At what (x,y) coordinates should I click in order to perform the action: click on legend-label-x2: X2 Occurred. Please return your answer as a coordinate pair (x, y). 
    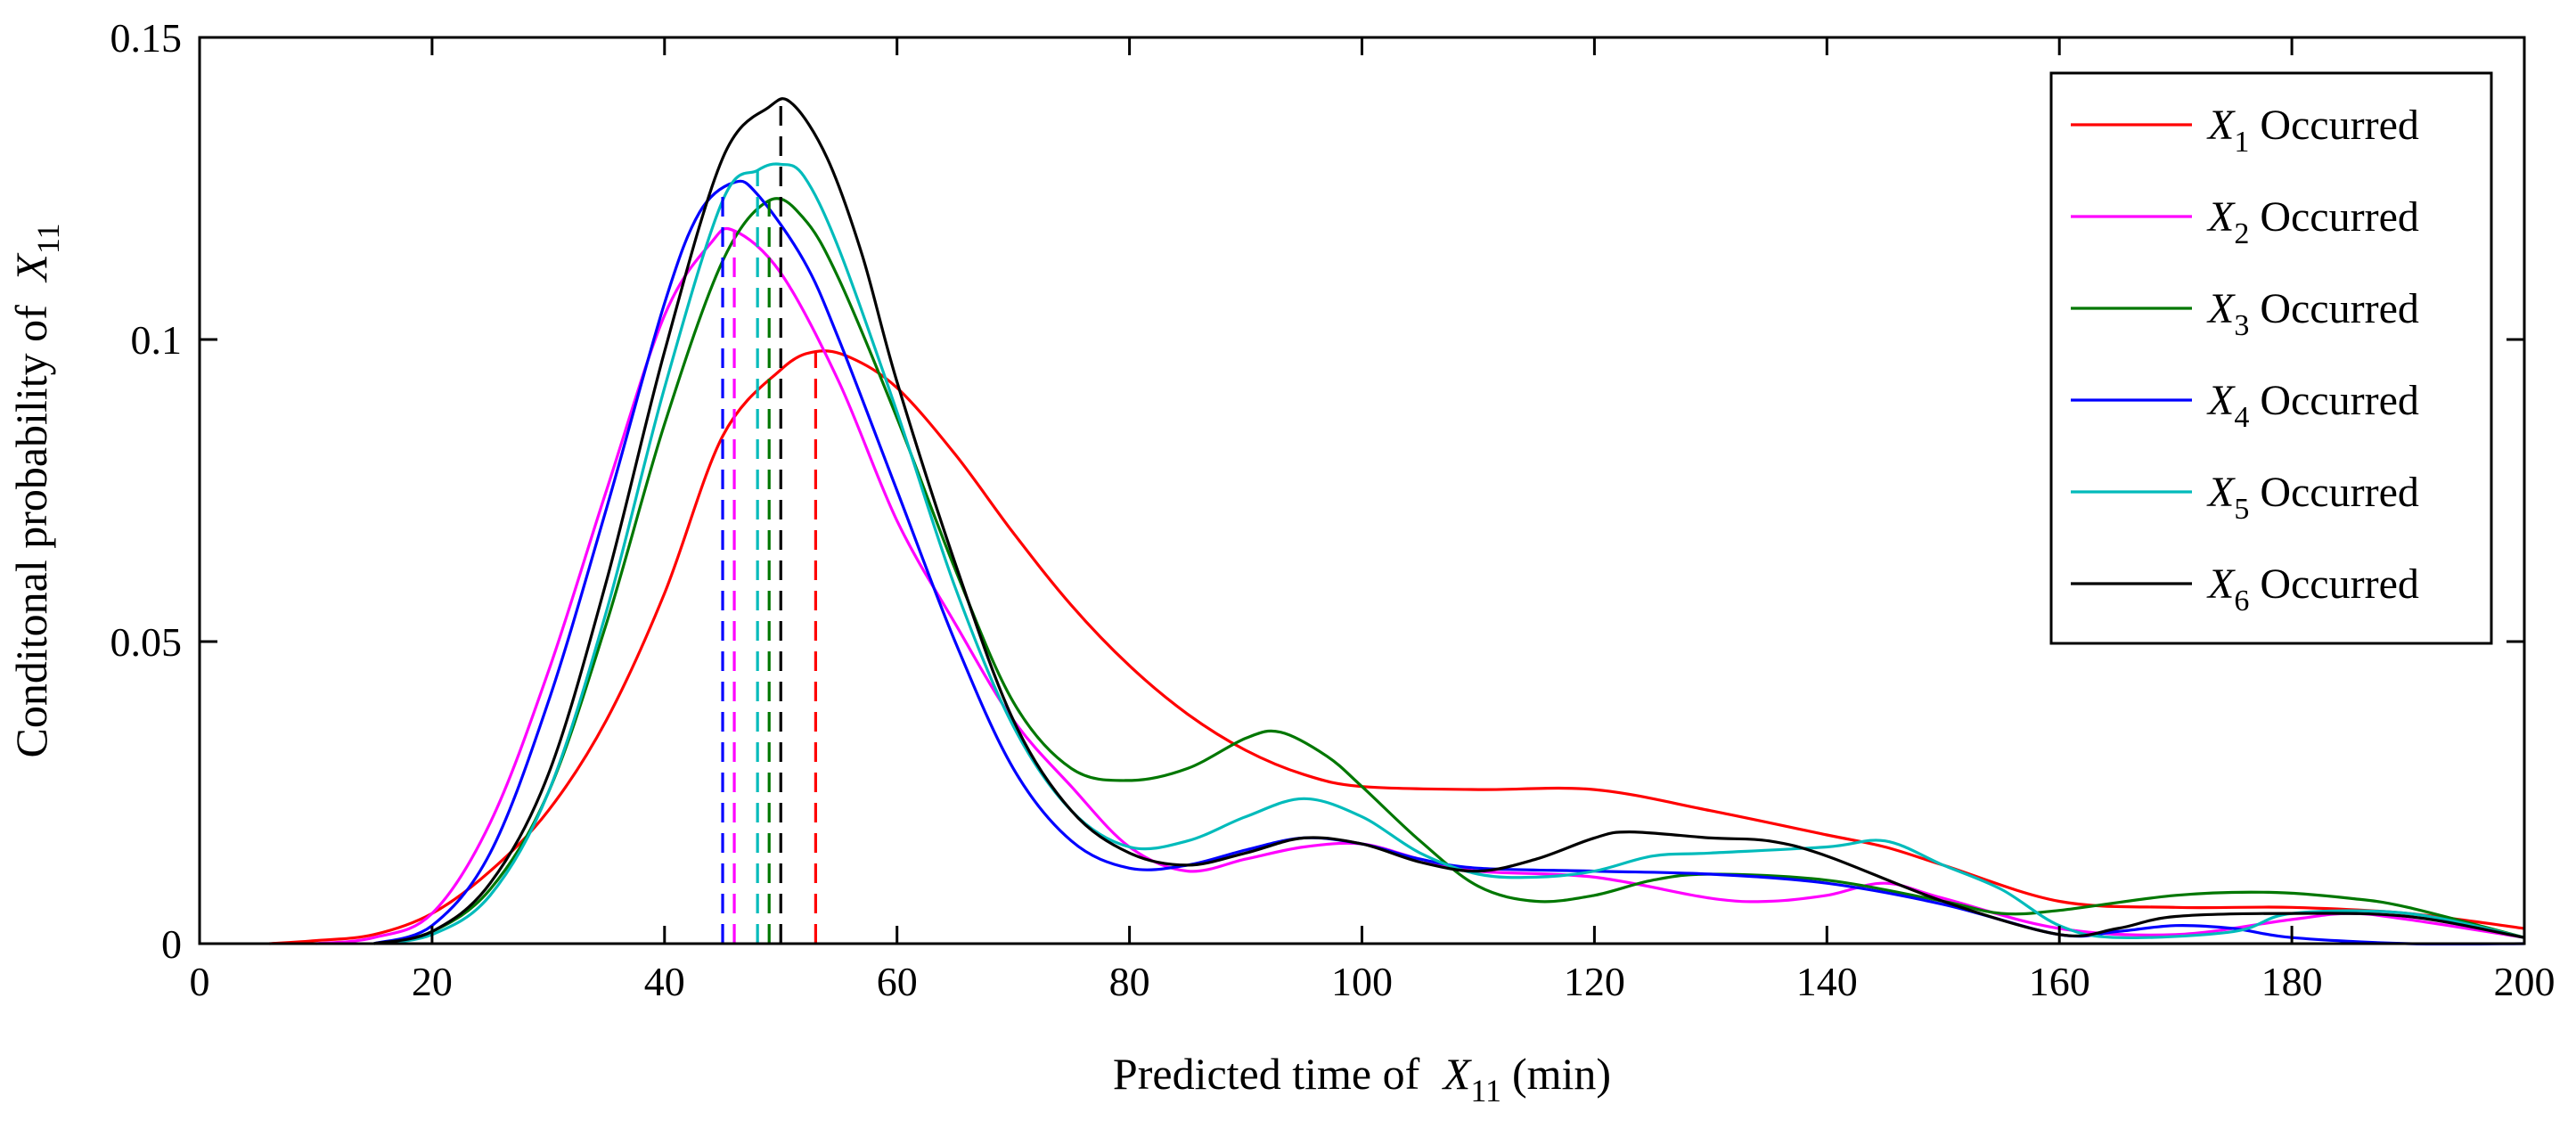
    Looking at the image, I should click on (2312, 221).